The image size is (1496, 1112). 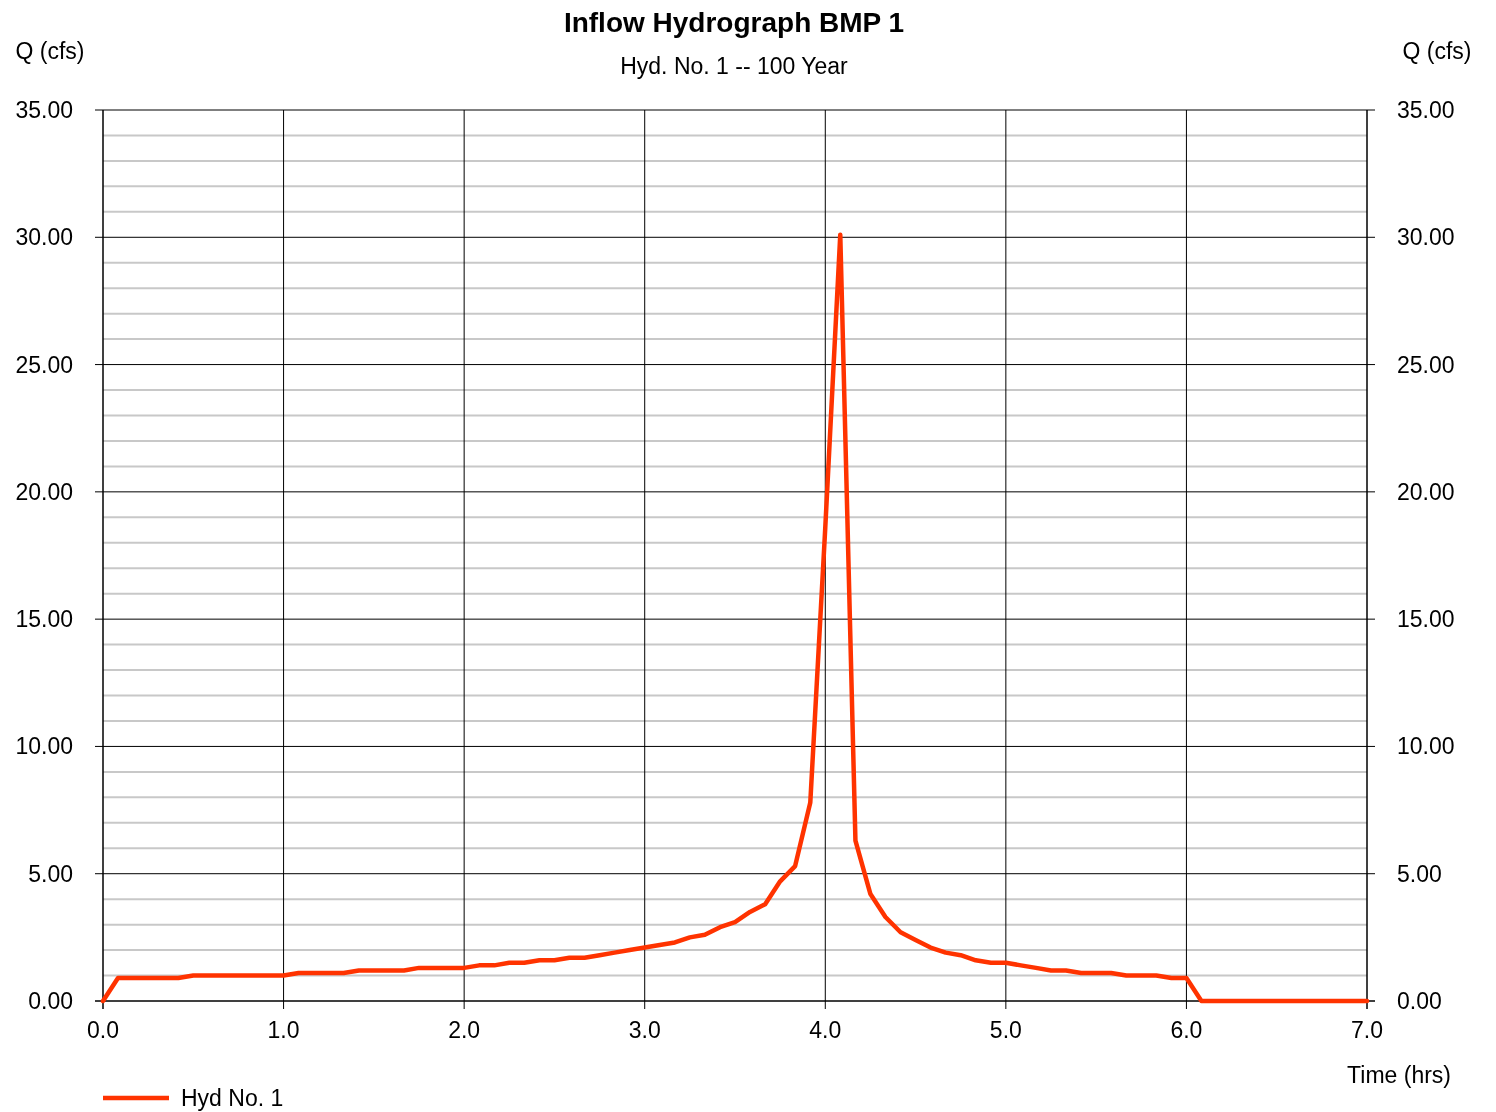 What do you see at coordinates (825, 1030) in the screenshot?
I see `x-tick-label: 4.0` at bounding box center [825, 1030].